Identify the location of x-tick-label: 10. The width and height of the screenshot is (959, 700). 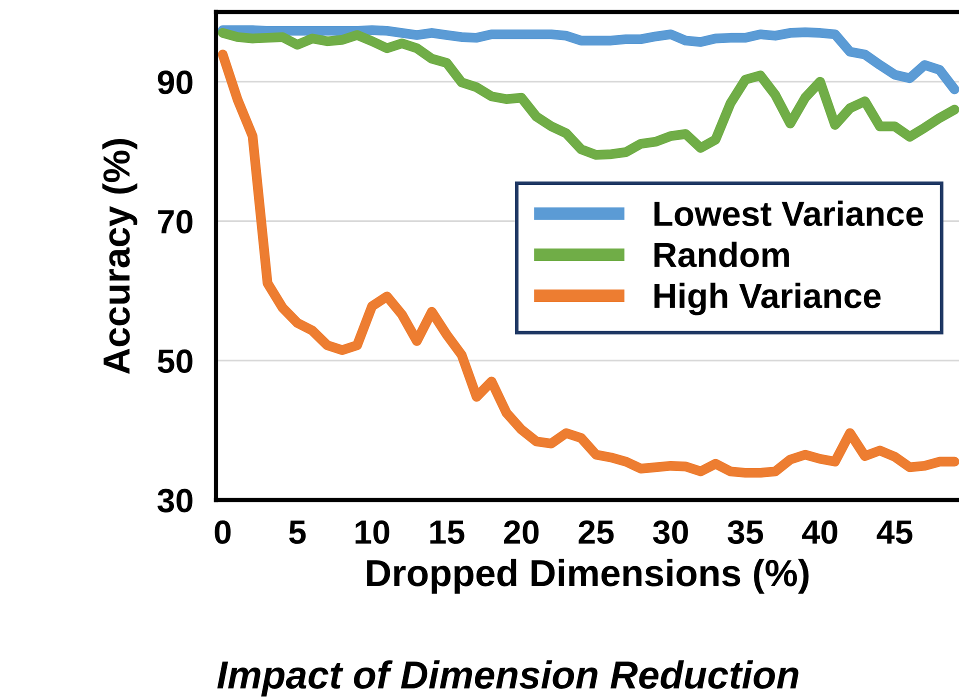
(373, 532).